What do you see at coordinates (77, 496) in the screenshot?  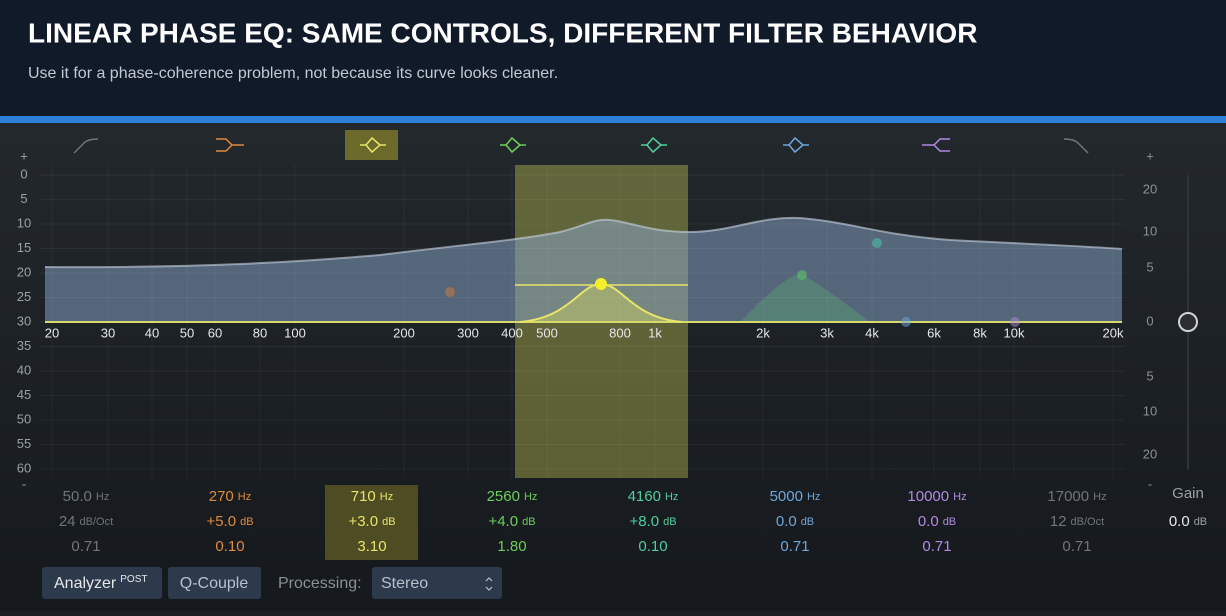 I see `frequency-value: 50.0` at bounding box center [77, 496].